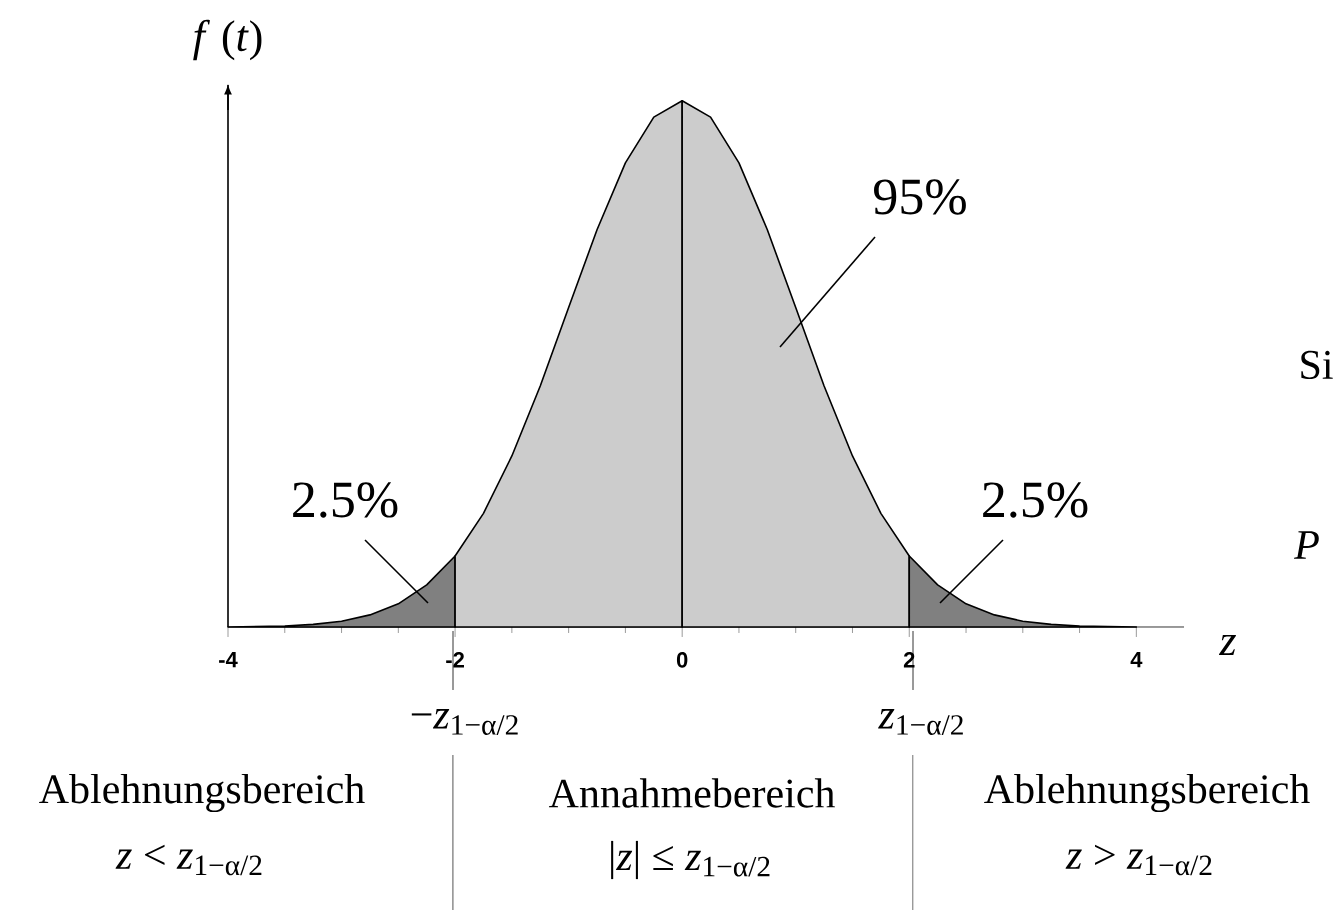 The image size is (1337, 910). I want to click on text: P, so click(1306, 545).